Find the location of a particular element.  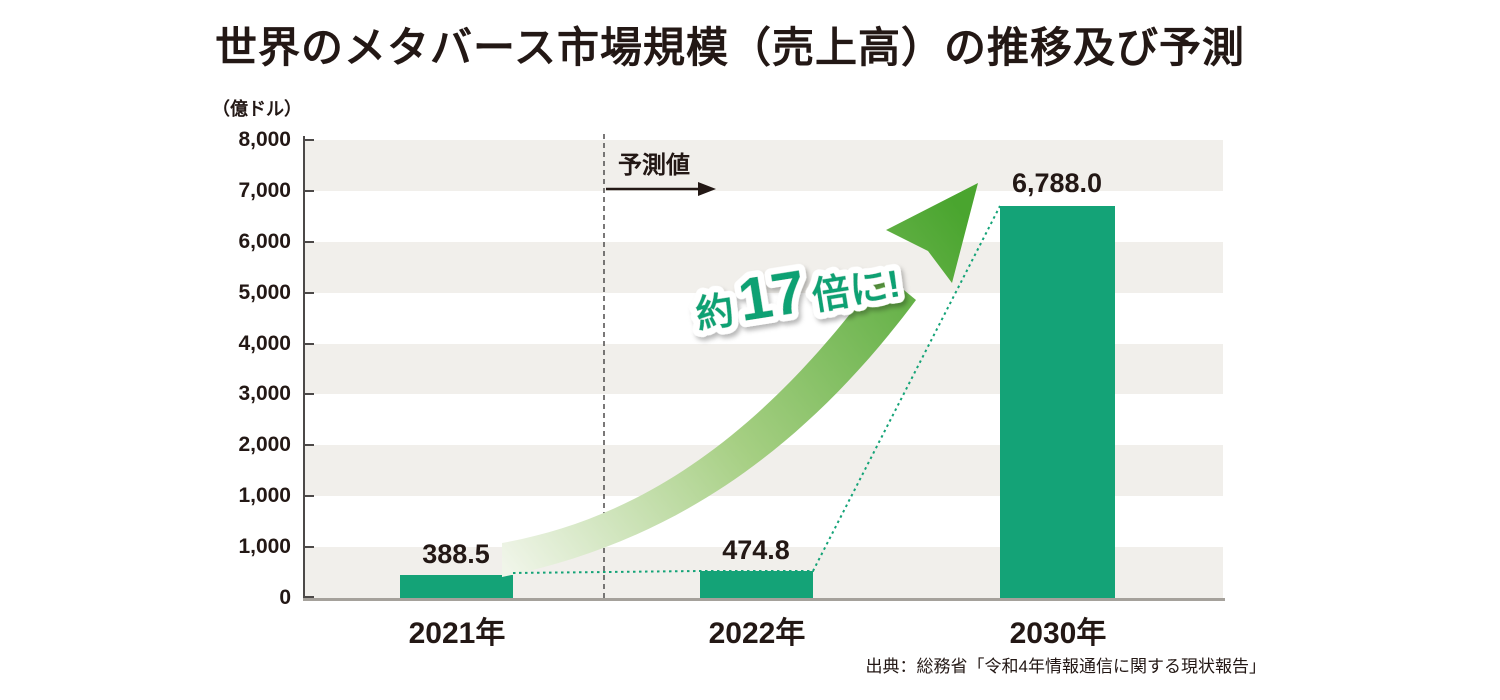

value-label-2021: 388.5 is located at coordinates (456, 554).